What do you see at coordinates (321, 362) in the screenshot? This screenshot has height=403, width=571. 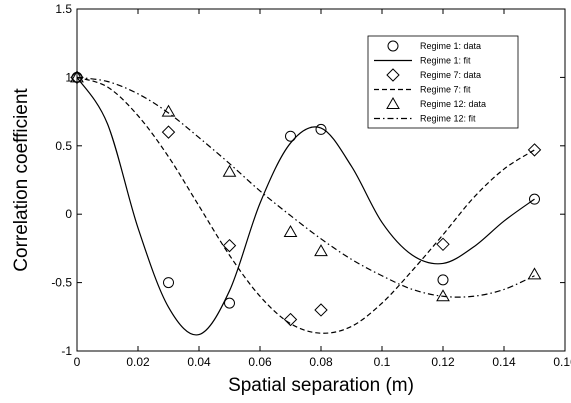 I see `x-tick-label: 0.08` at bounding box center [321, 362].